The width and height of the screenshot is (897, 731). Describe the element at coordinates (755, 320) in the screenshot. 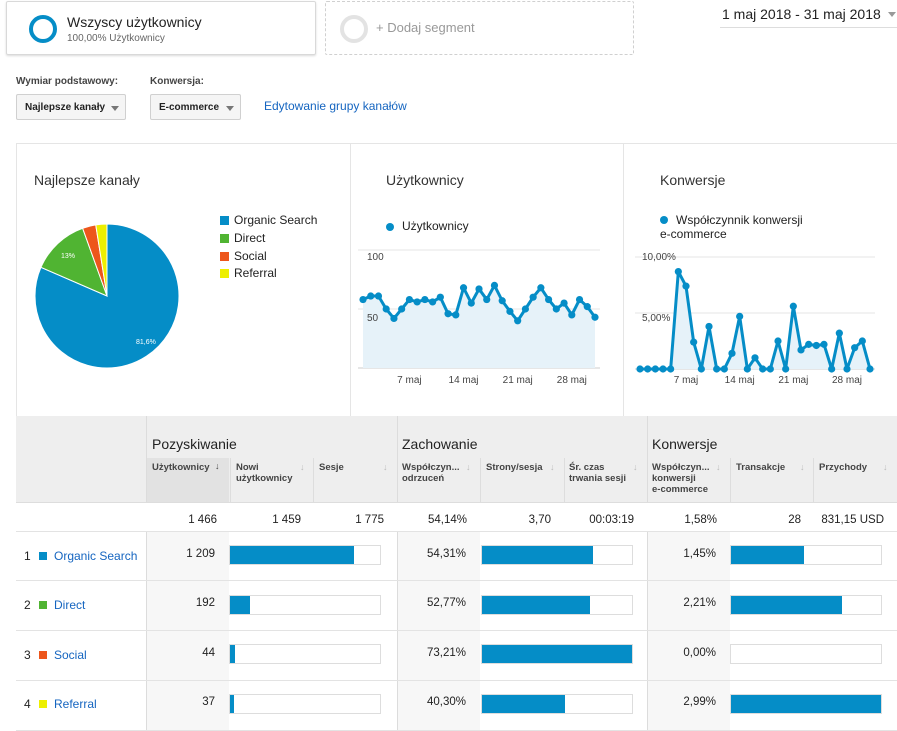

I see `area-fill` at that location.